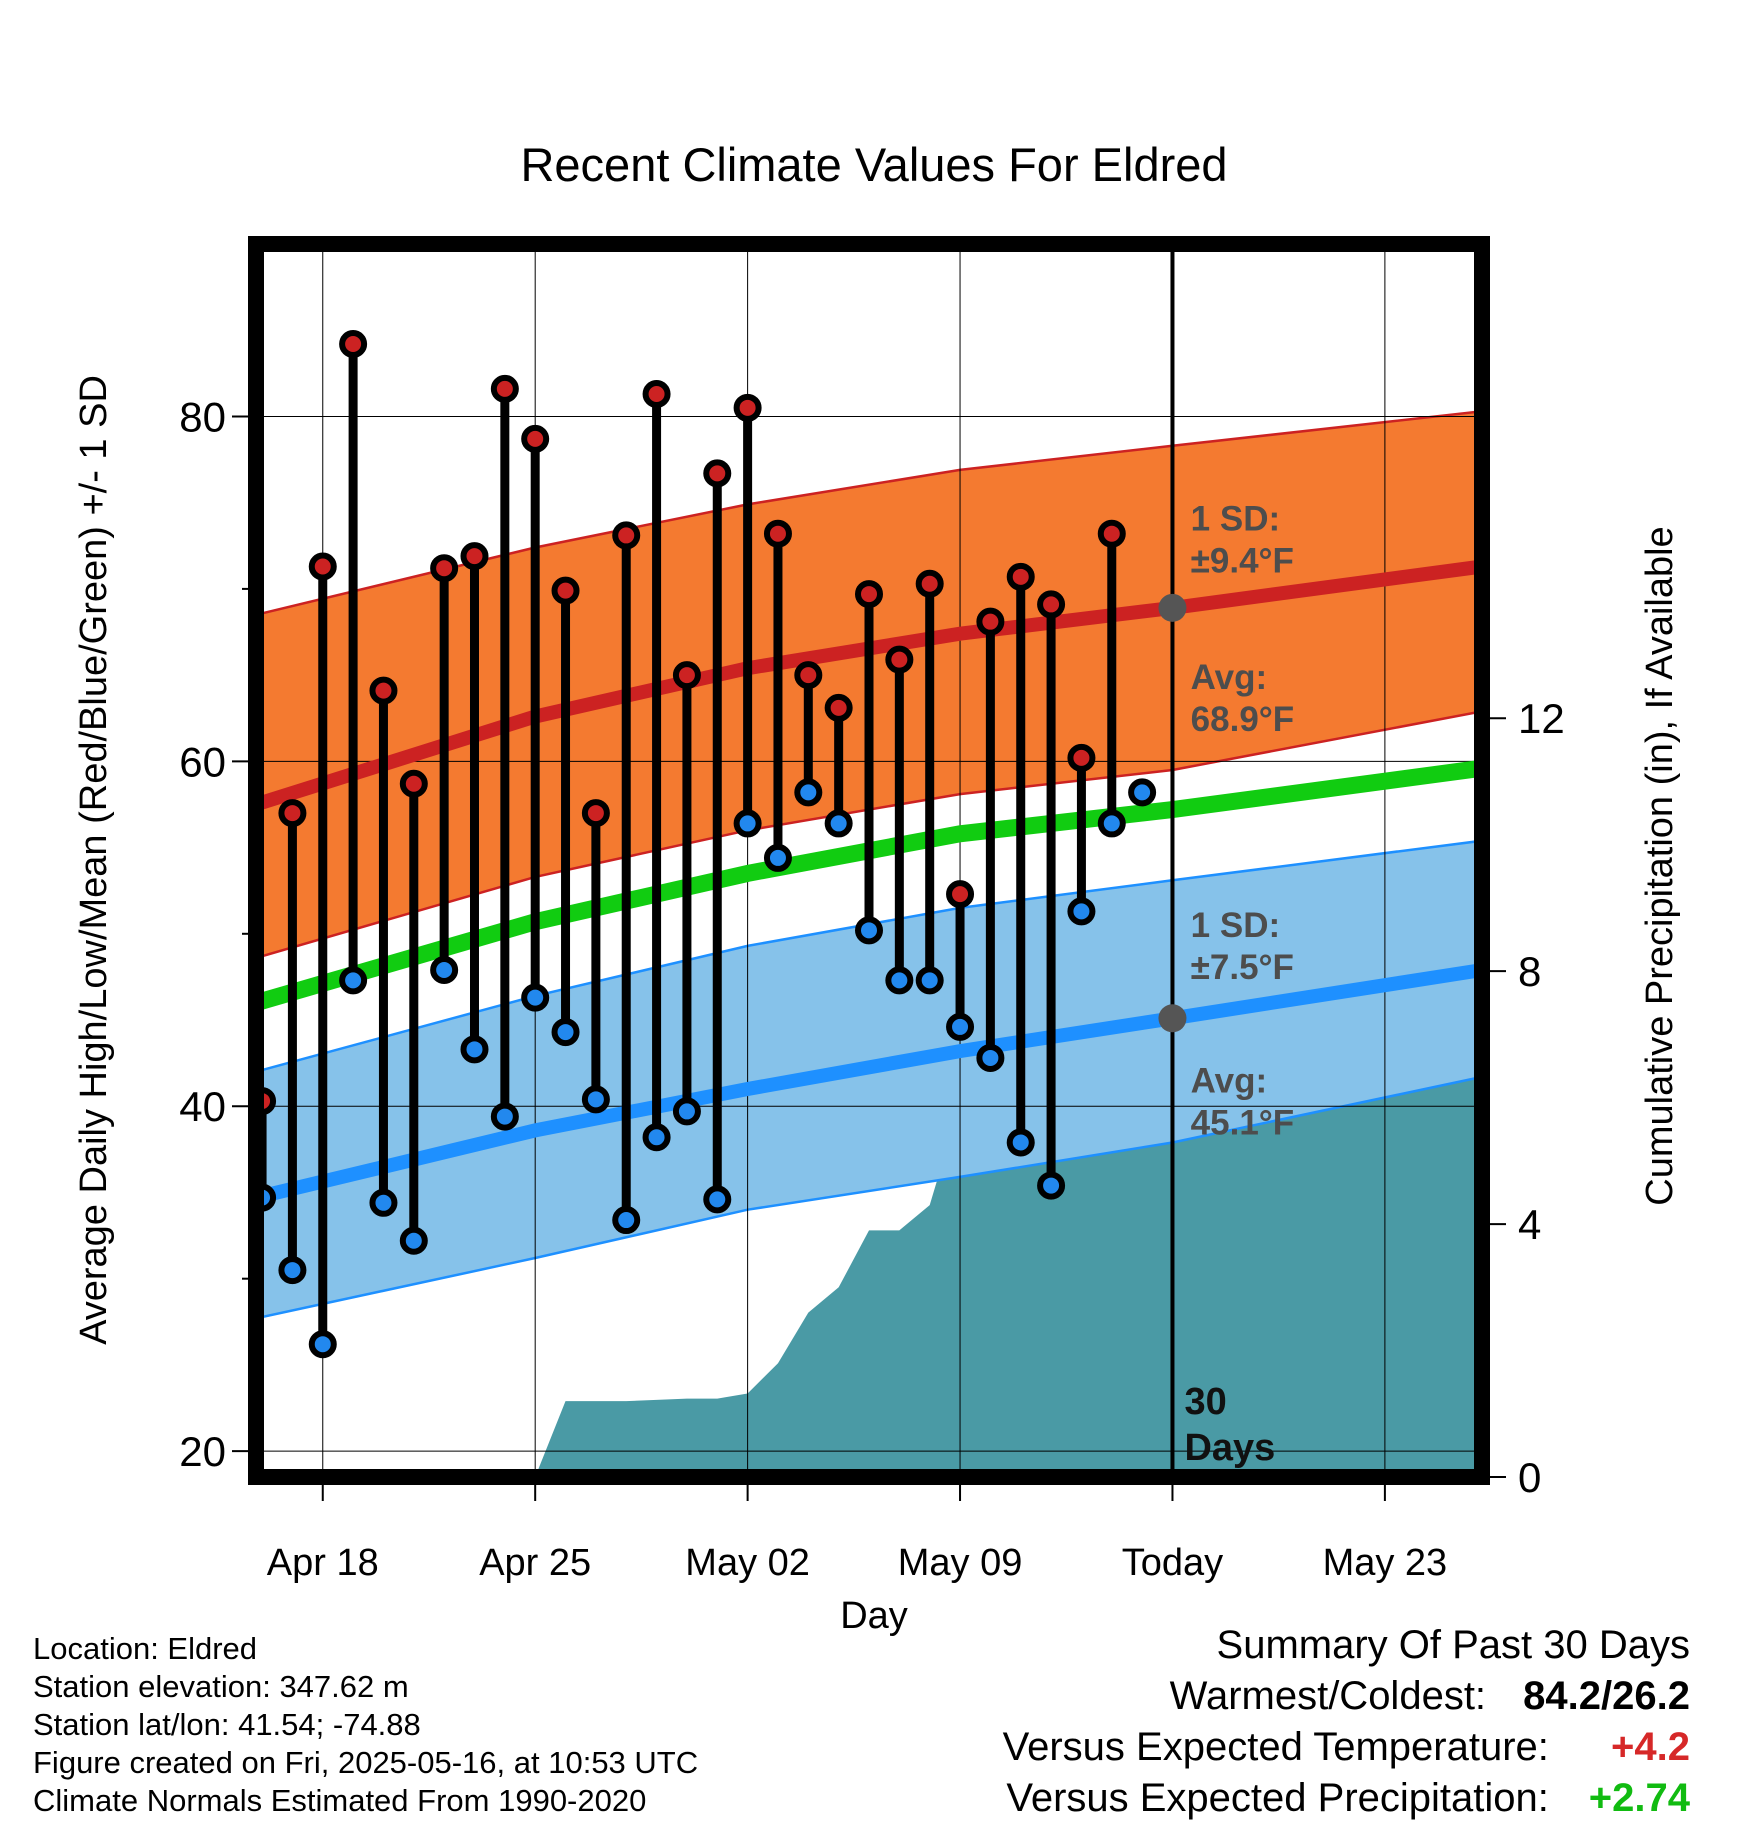  What do you see at coordinates (1243, 1122) in the screenshot?
I see `annotation-line2: 45.1°F` at bounding box center [1243, 1122].